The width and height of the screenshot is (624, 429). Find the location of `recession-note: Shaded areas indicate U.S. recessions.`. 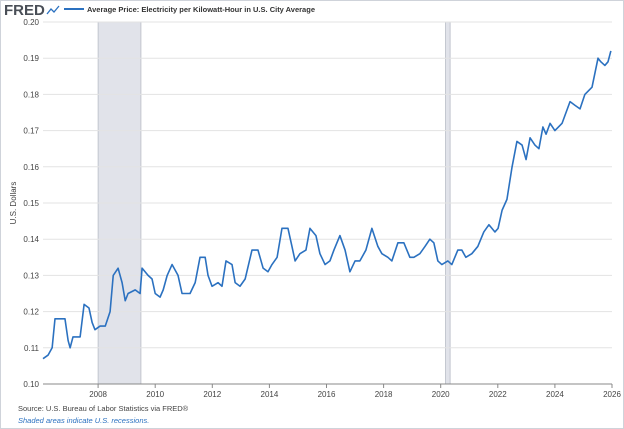

recession-note: Shaded areas indicate U.S. recessions. is located at coordinates (83, 420).